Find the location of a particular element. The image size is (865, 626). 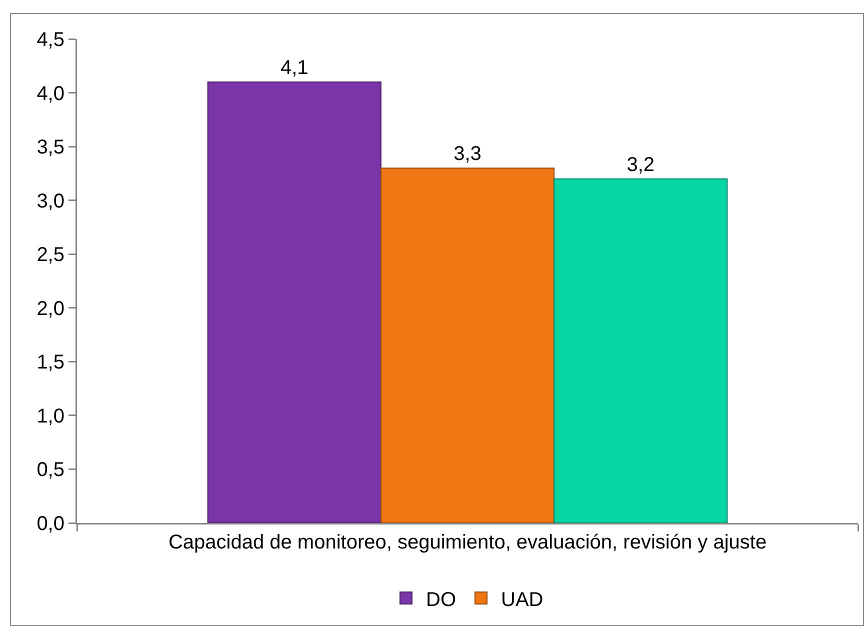

data-label: 3,3 is located at coordinates (468, 154).